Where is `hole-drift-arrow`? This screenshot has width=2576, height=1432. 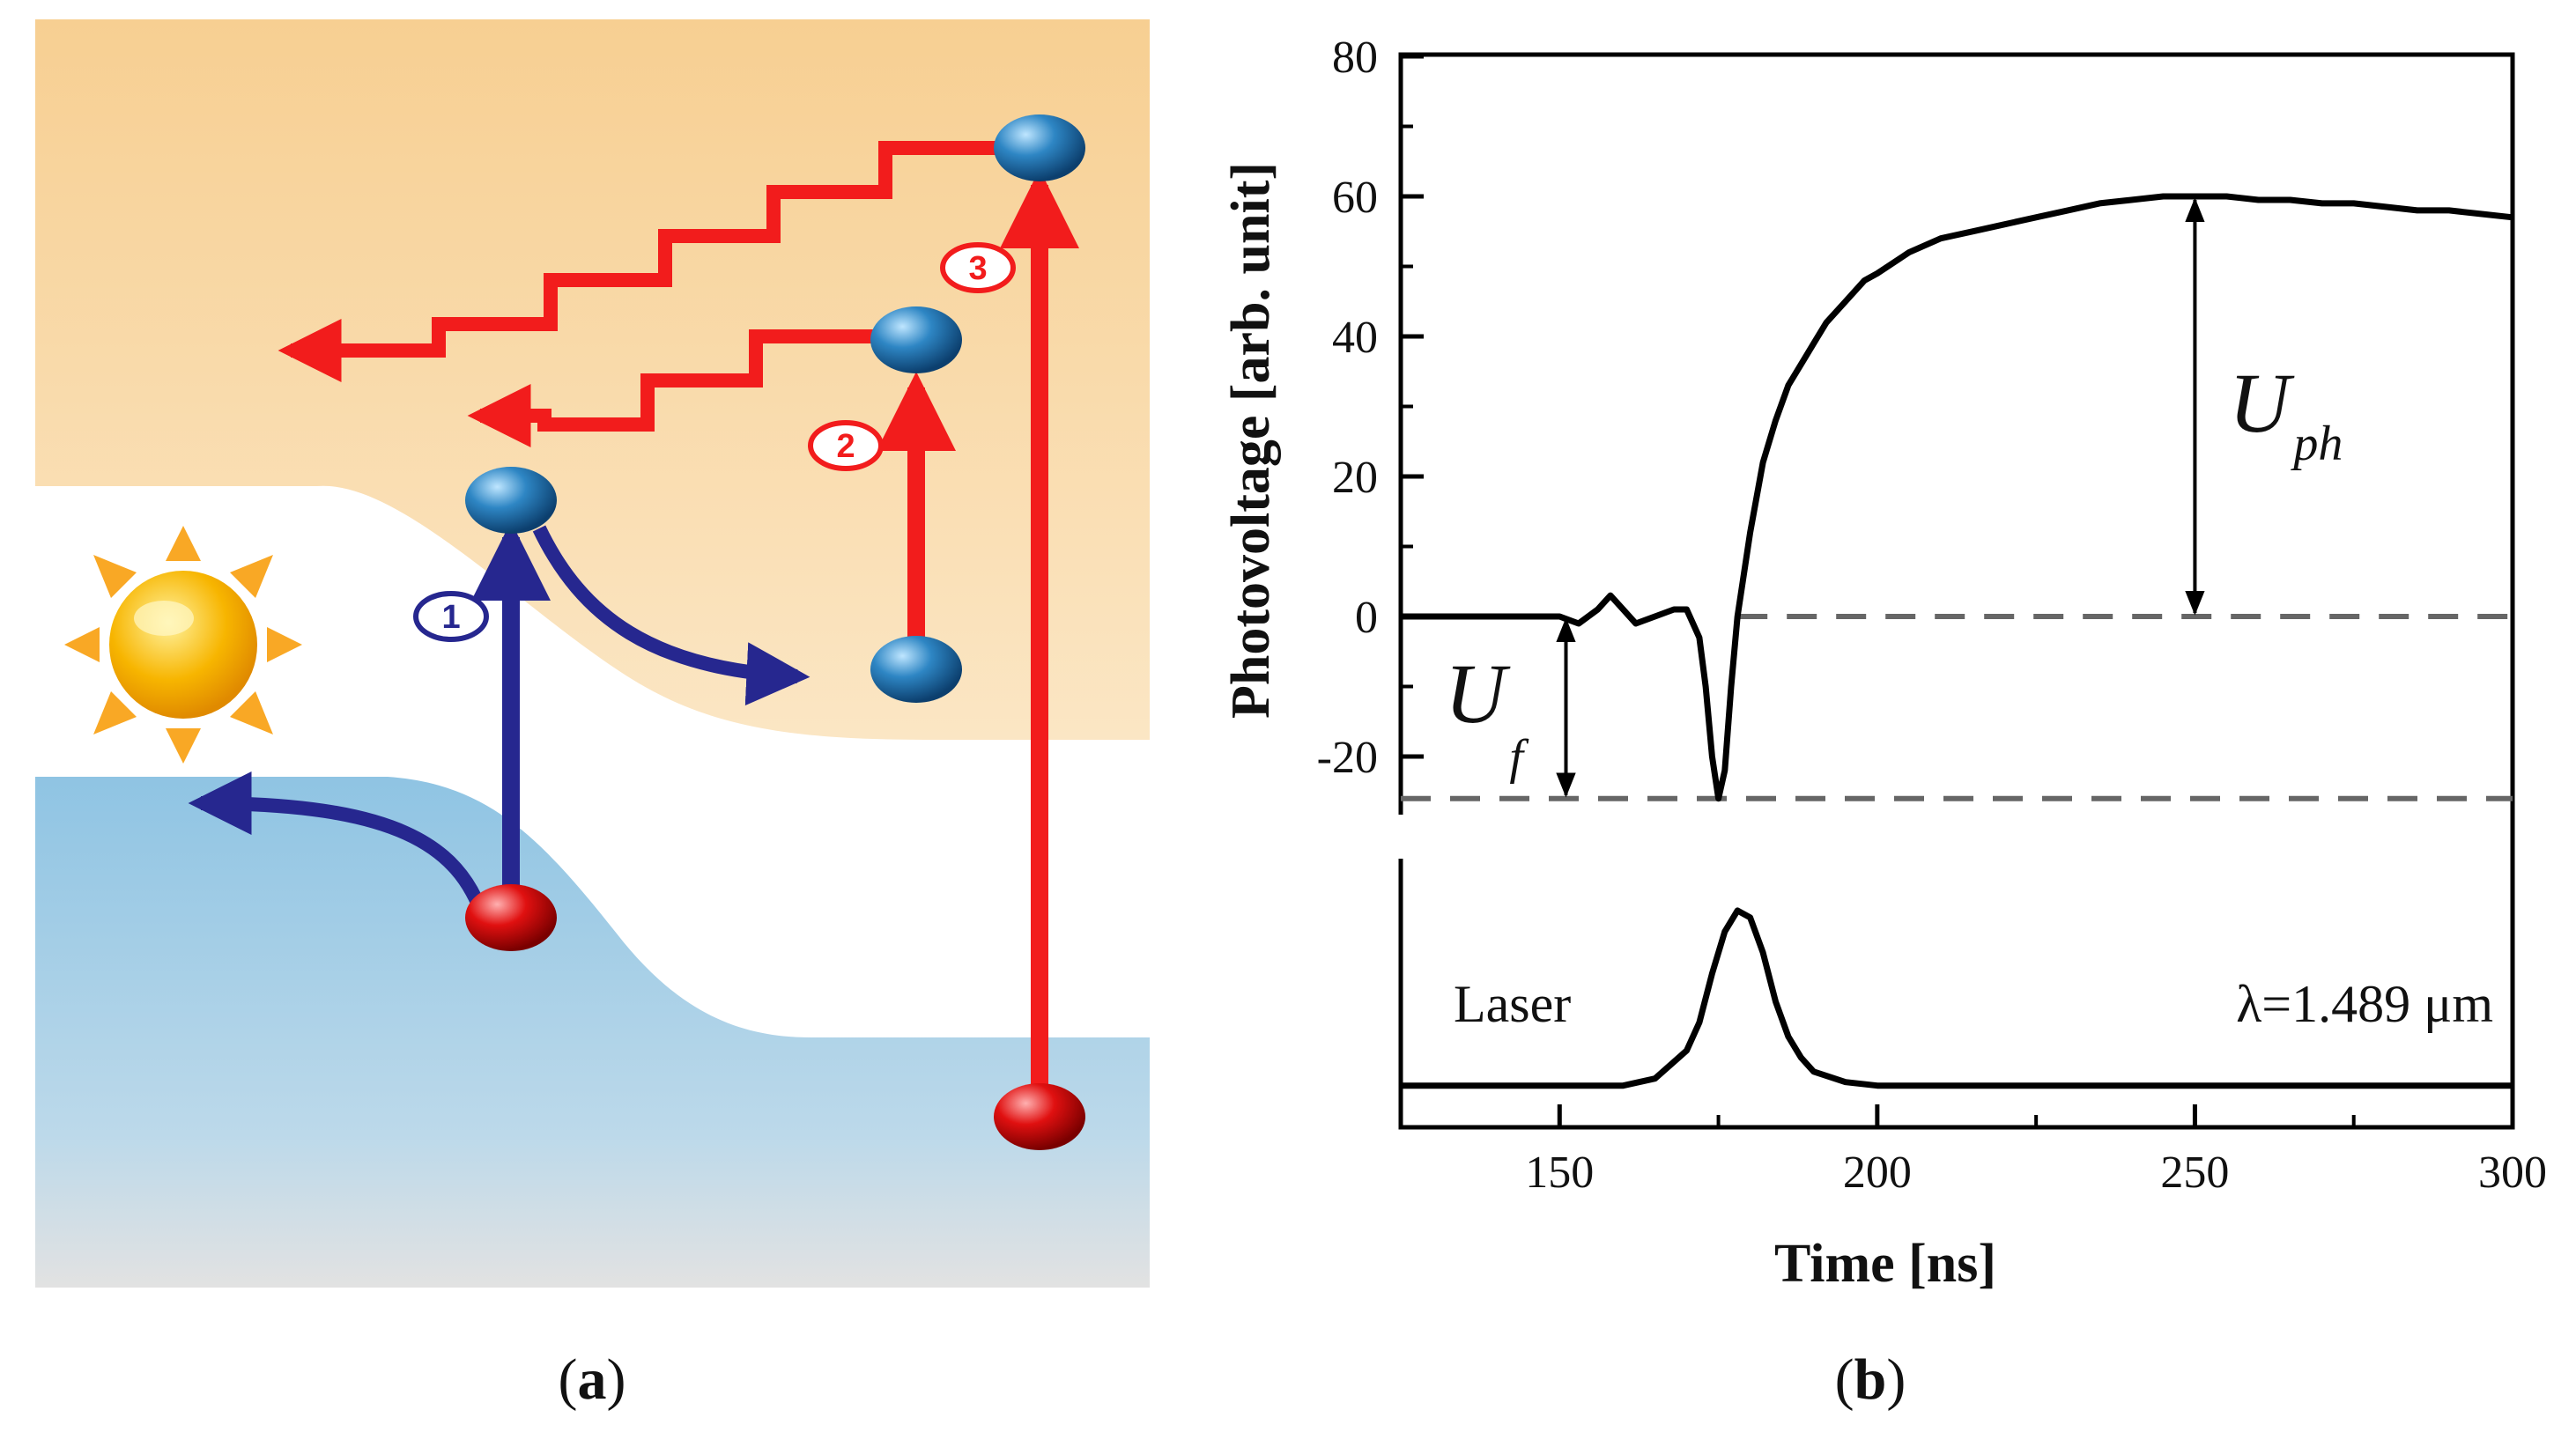
hole-drift-arrow is located at coordinates (339, 845).